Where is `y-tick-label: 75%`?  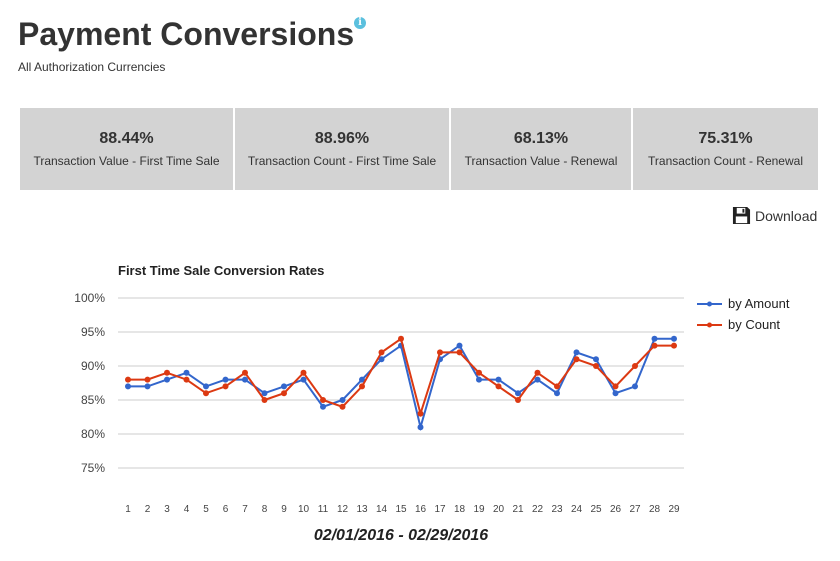
y-tick-label: 75% is located at coordinates (93, 468).